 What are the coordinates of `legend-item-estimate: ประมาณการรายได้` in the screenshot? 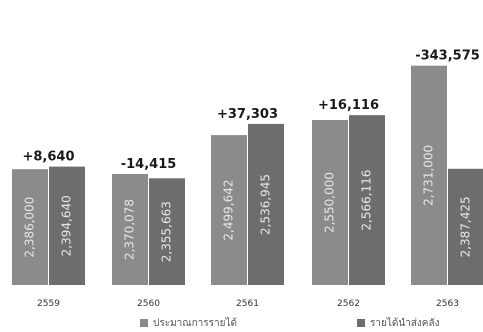 It's located at (188, 323).